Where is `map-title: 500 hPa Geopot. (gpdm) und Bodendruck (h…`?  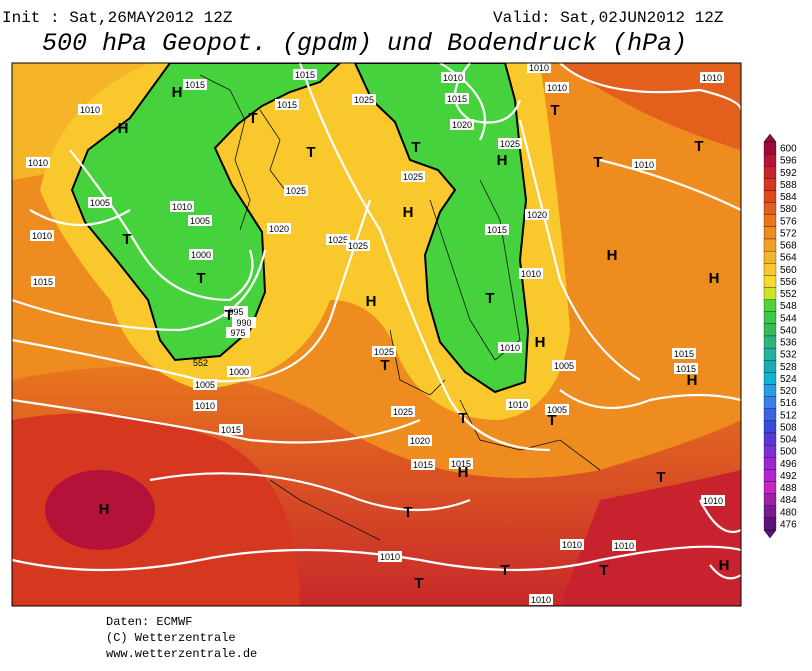
map-title: 500 hPa Geopot. (gpdm) und Bodendruck (h… is located at coordinates (364, 43).